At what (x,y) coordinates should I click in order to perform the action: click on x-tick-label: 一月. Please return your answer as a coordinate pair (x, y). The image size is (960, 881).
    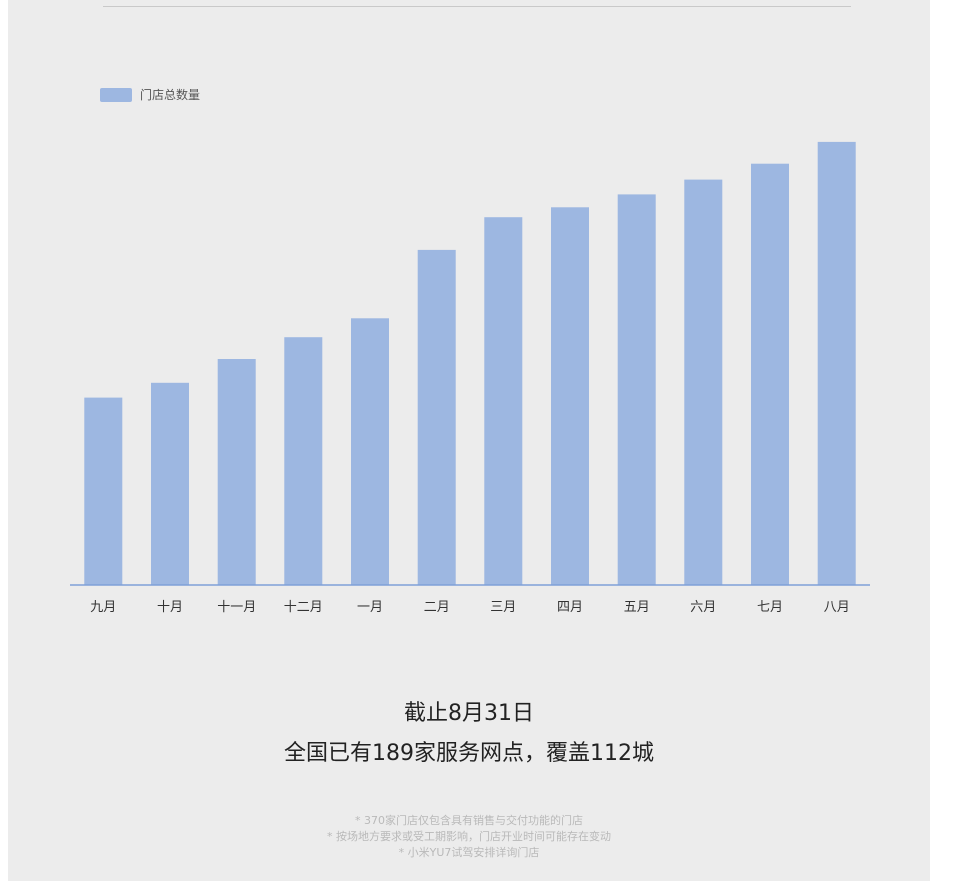
    Looking at the image, I should click on (370, 607).